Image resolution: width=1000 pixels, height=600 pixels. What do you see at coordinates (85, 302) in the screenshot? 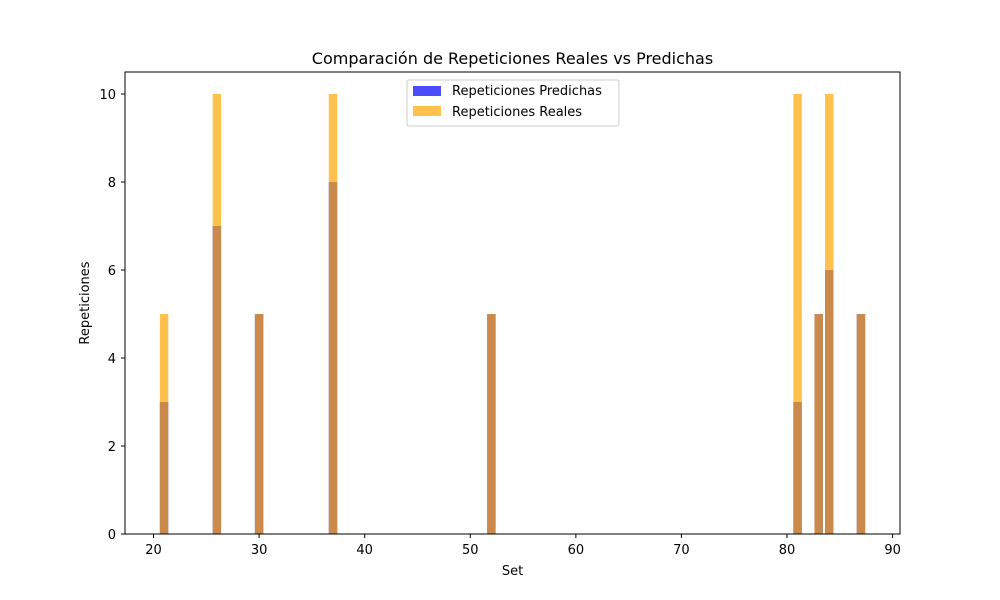
I see `y-axis-label: Repeticiones` at bounding box center [85, 302].